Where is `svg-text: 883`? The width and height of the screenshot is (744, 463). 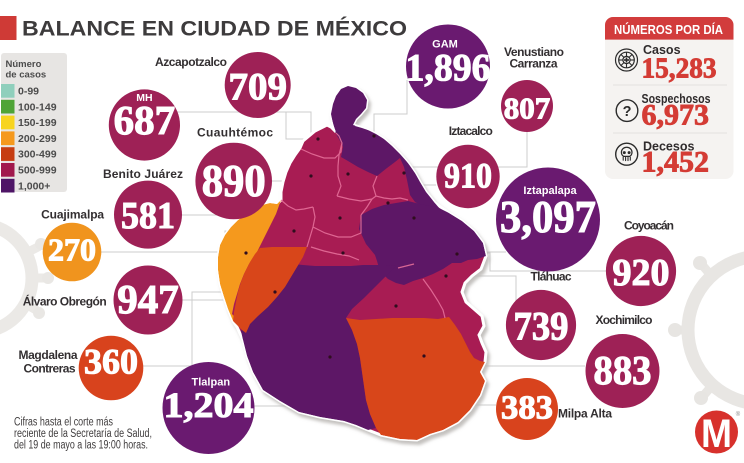 svg-text: 883 is located at coordinates (623, 370).